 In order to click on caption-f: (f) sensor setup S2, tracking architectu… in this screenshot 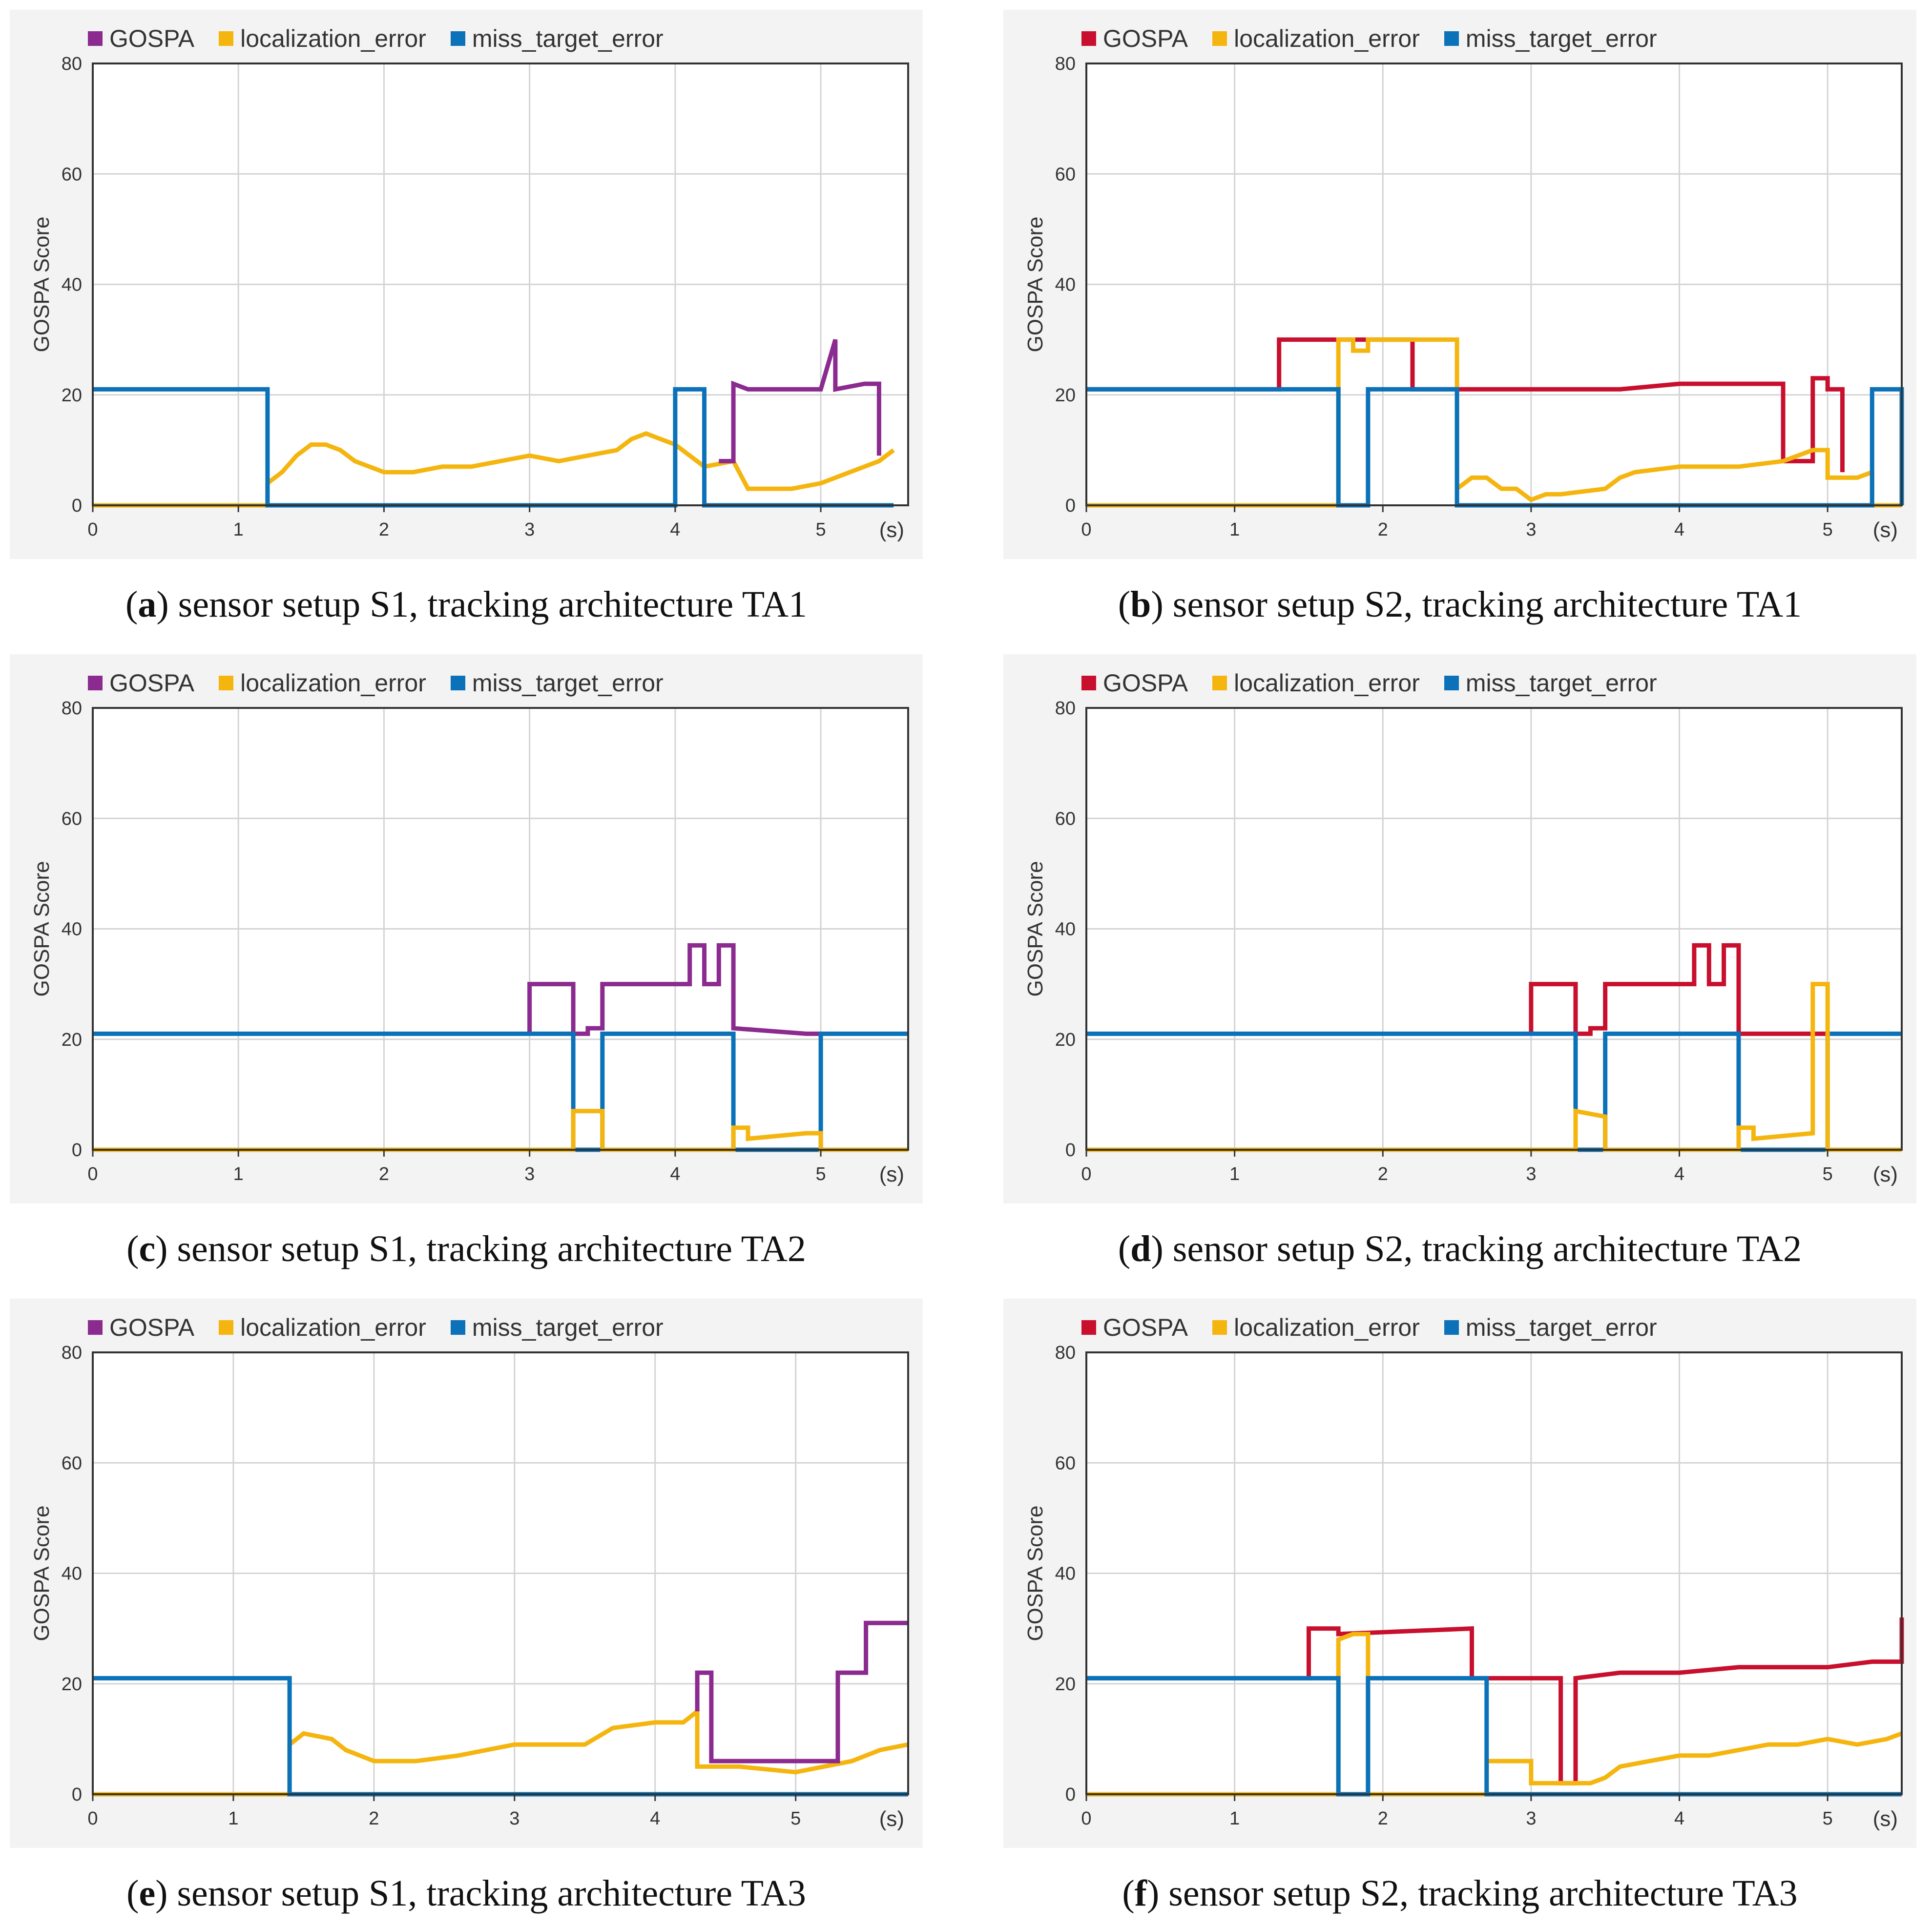, I will do `click(1460, 1893)`.